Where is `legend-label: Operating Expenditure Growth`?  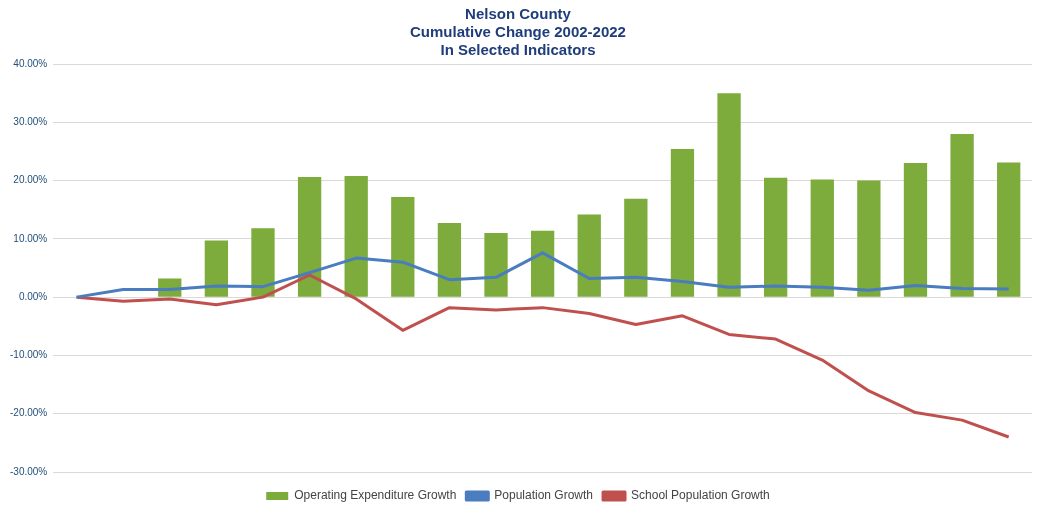
legend-label: Operating Expenditure Growth is located at coordinates (375, 495).